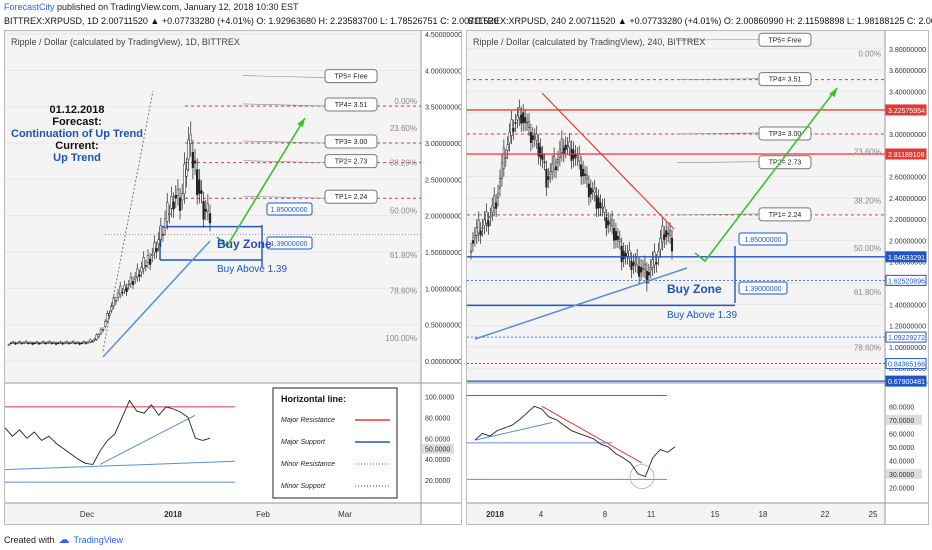 This screenshot has width=932, height=550. I want to click on right-y-tick: 1.80000000, so click(907, 263).